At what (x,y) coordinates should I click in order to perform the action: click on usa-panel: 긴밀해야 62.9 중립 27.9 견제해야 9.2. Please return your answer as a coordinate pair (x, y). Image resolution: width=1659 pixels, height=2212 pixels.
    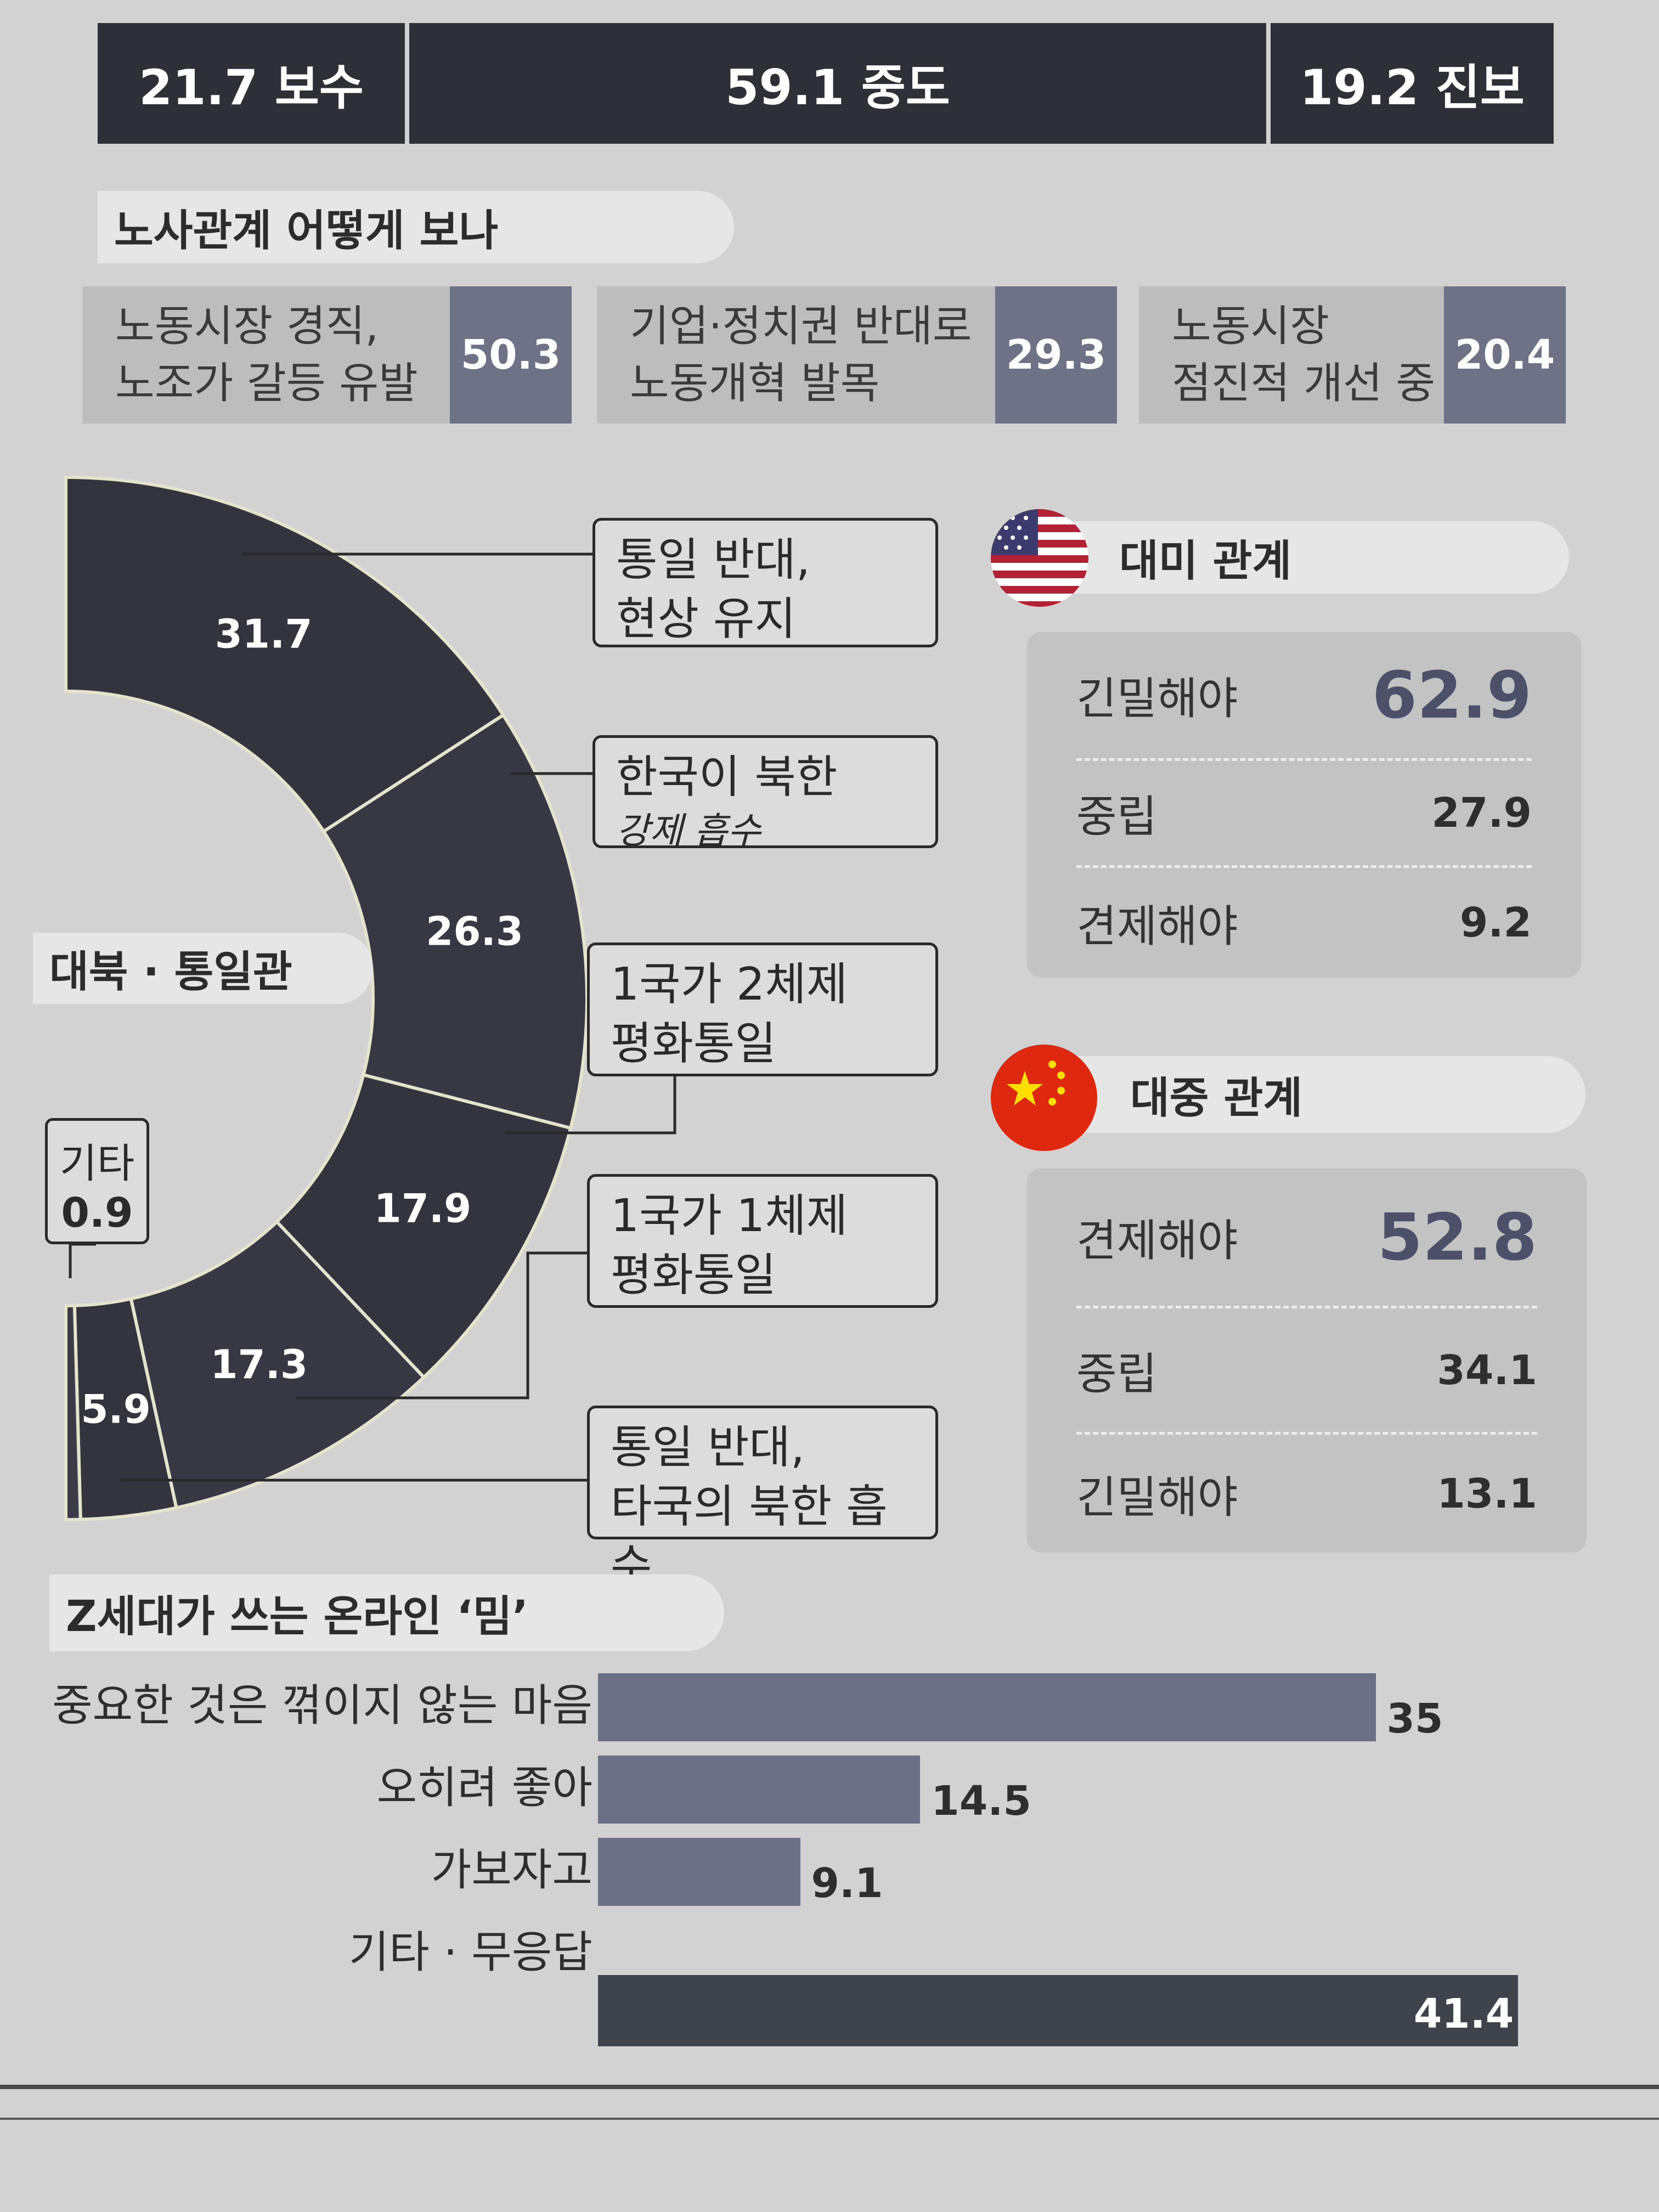
    Looking at the image, I should click on (1304, 805).